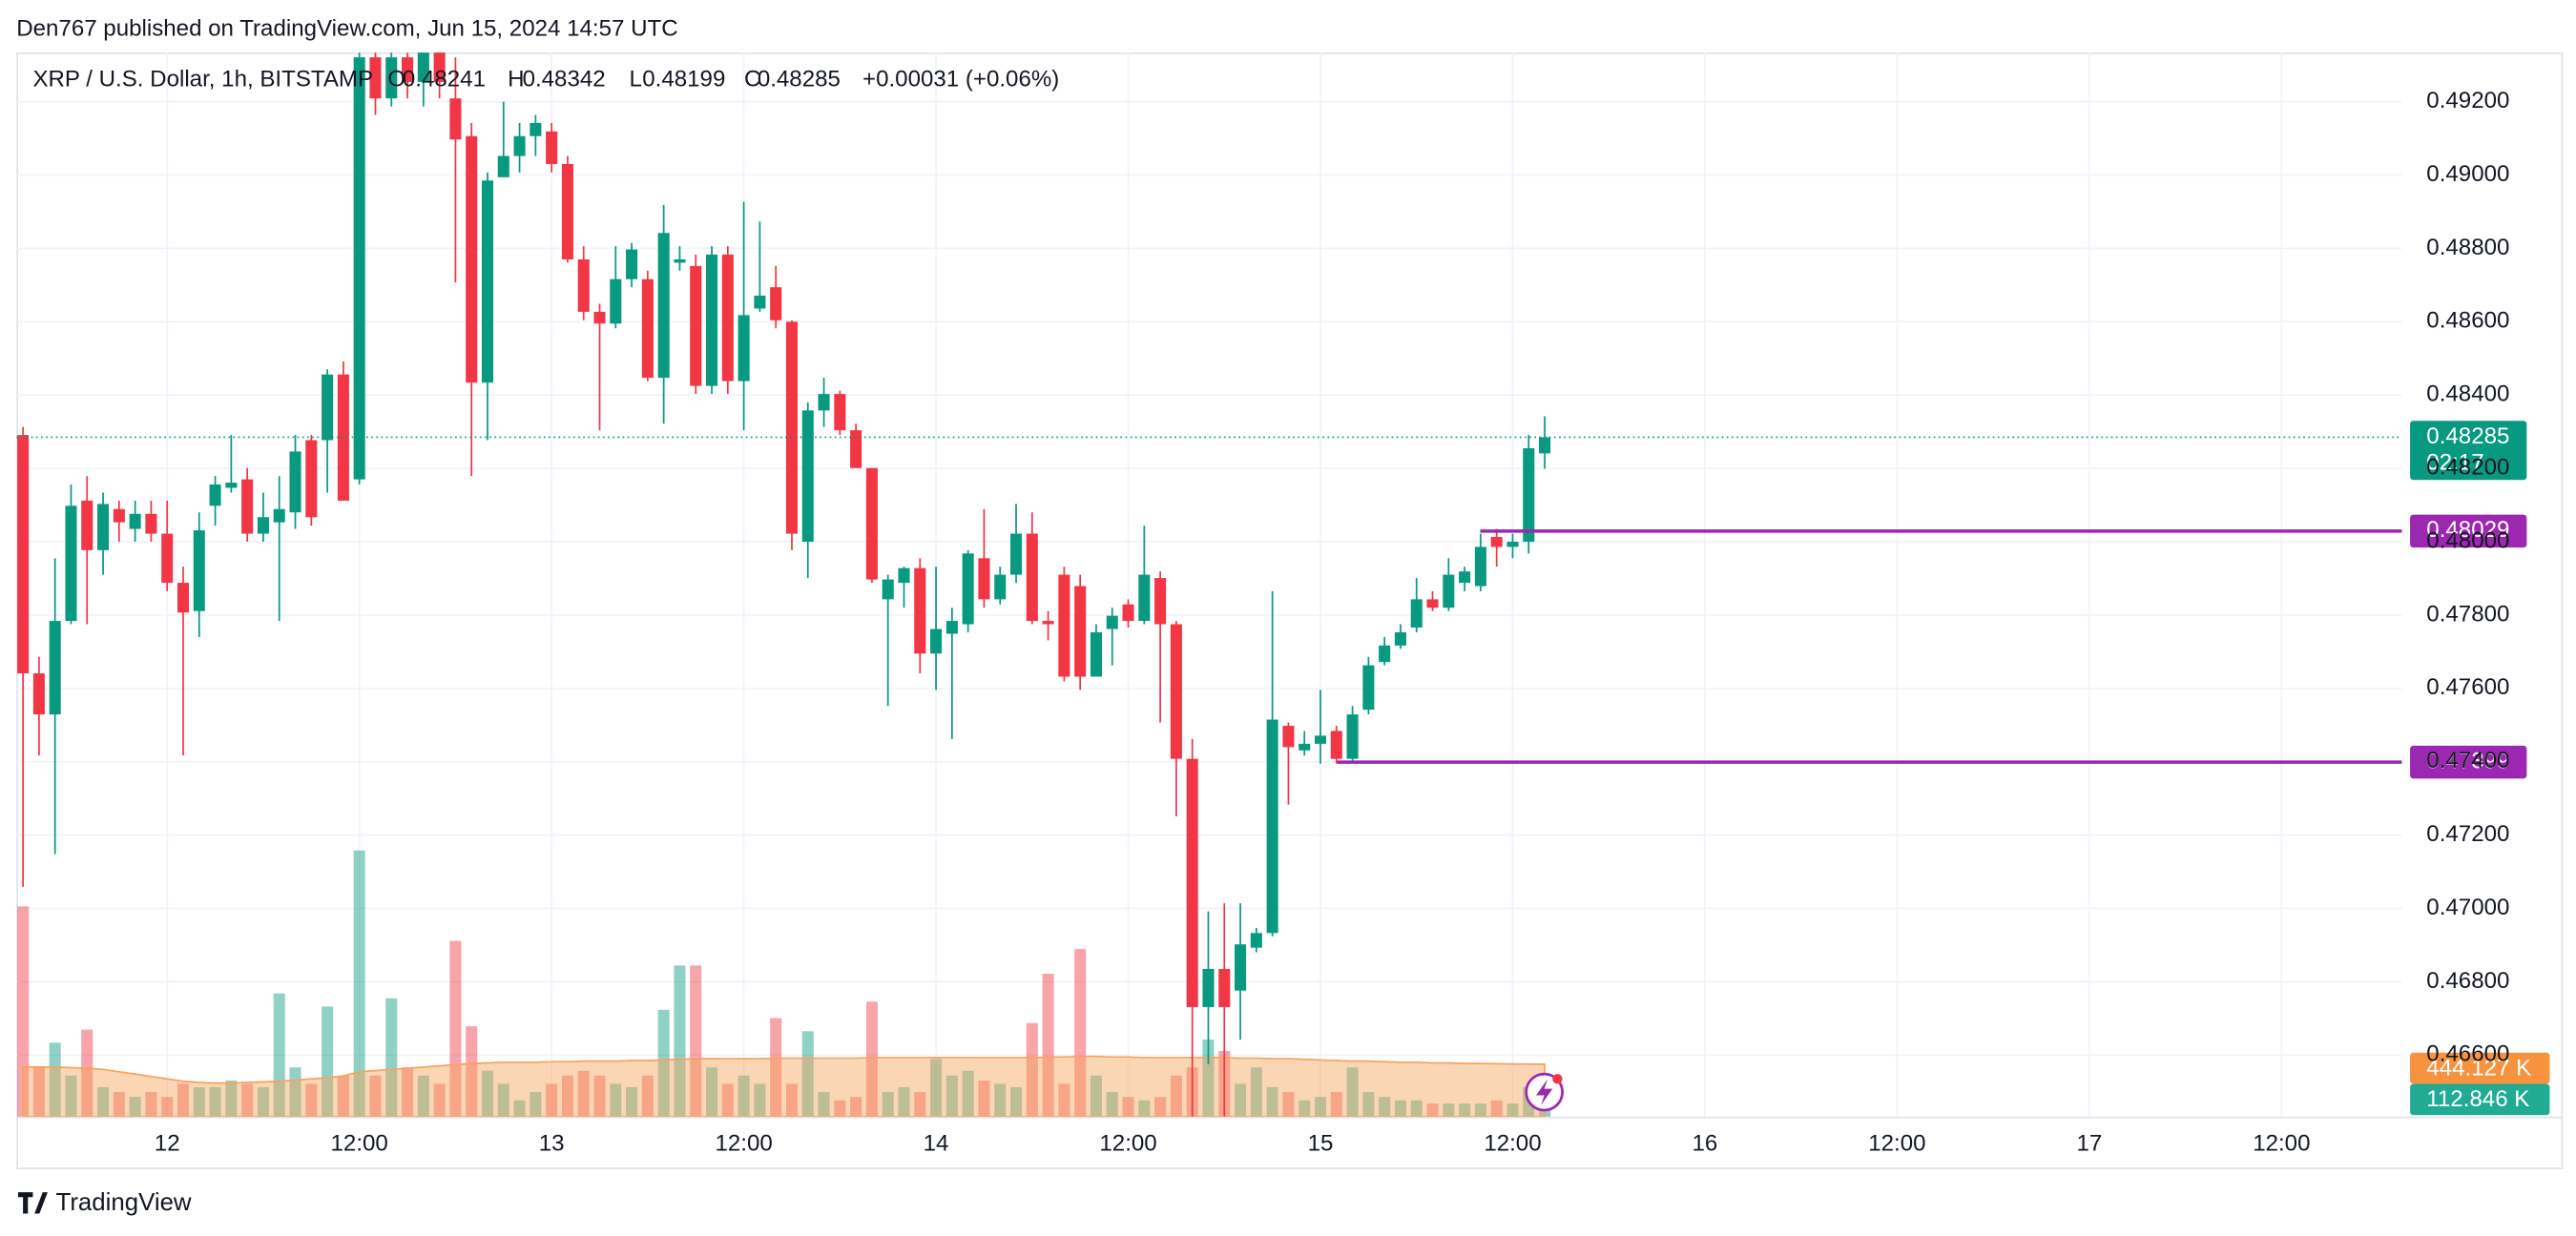 This screenshot has width=2576, height=1236. Describe the element at coordinates (636, 80) in the screenshot. I see `legend-low-label: L` at that location.